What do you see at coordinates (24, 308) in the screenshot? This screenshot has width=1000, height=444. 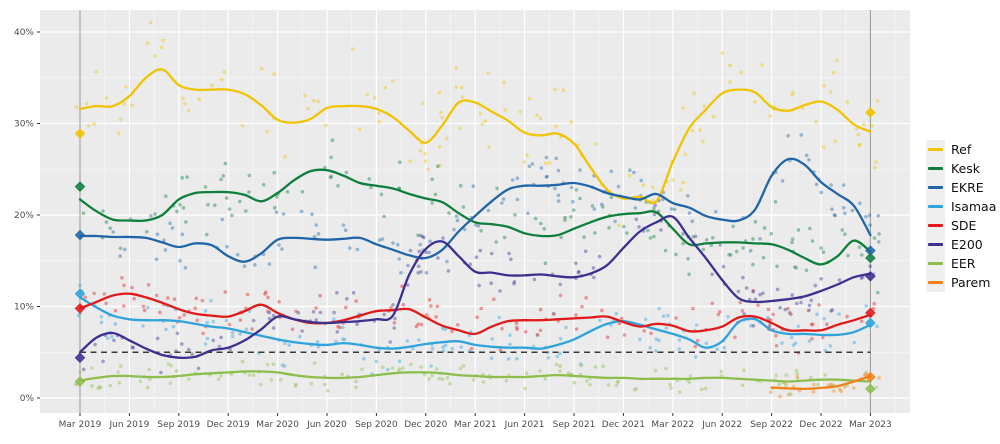 I see `y-tick-label: 10%` at bounding box center [24, 308].